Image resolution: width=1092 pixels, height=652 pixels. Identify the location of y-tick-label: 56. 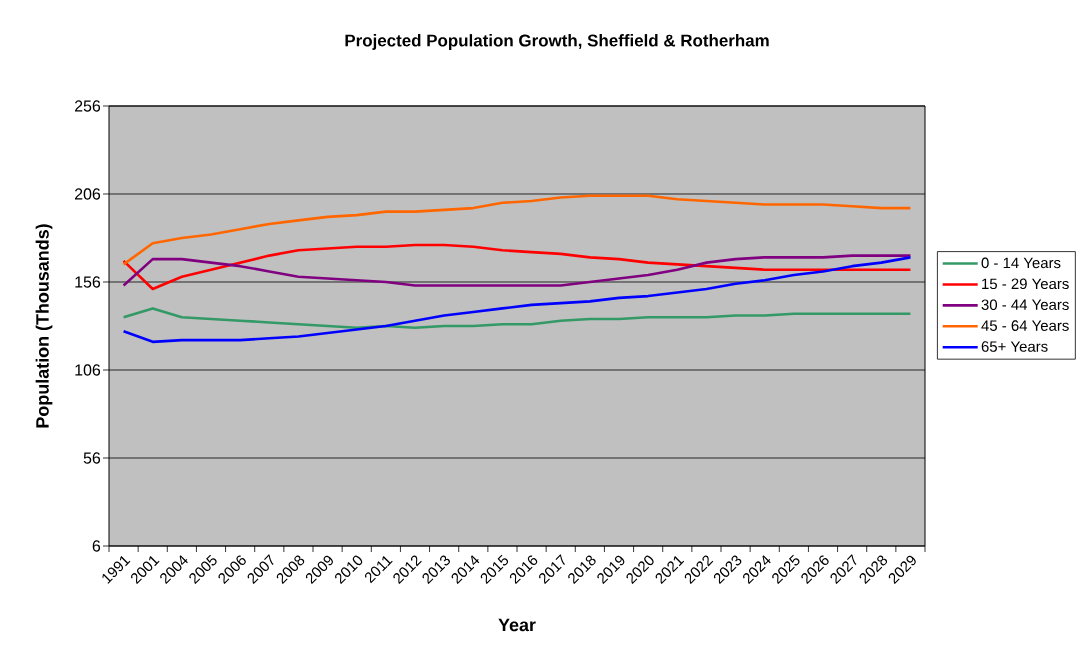
(92, 458).